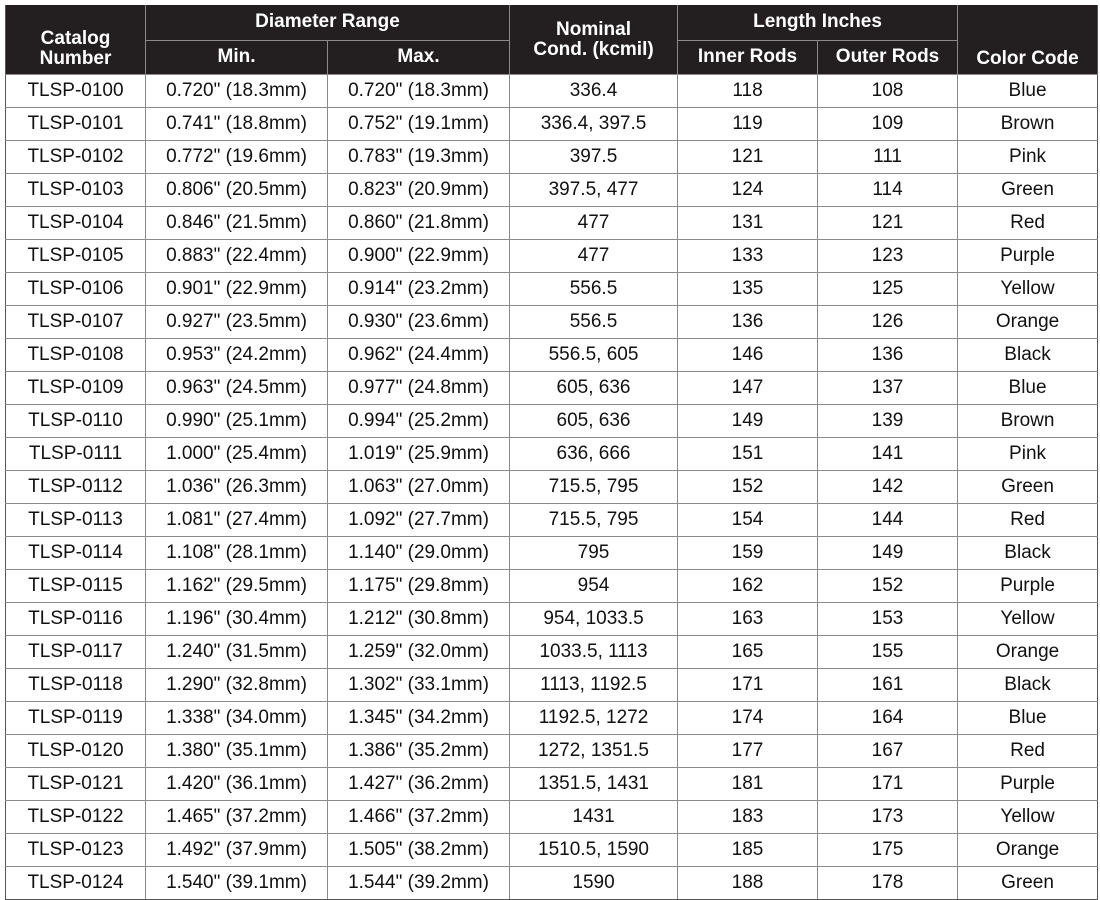 Image resolution: width=1100 pixels, height=900 pixels. What do you see at coordinates (236, 421) in the screenshot?
I see `diameter-min-cell: 0.990" (25.1mm)` at bounding box center [236, 421].